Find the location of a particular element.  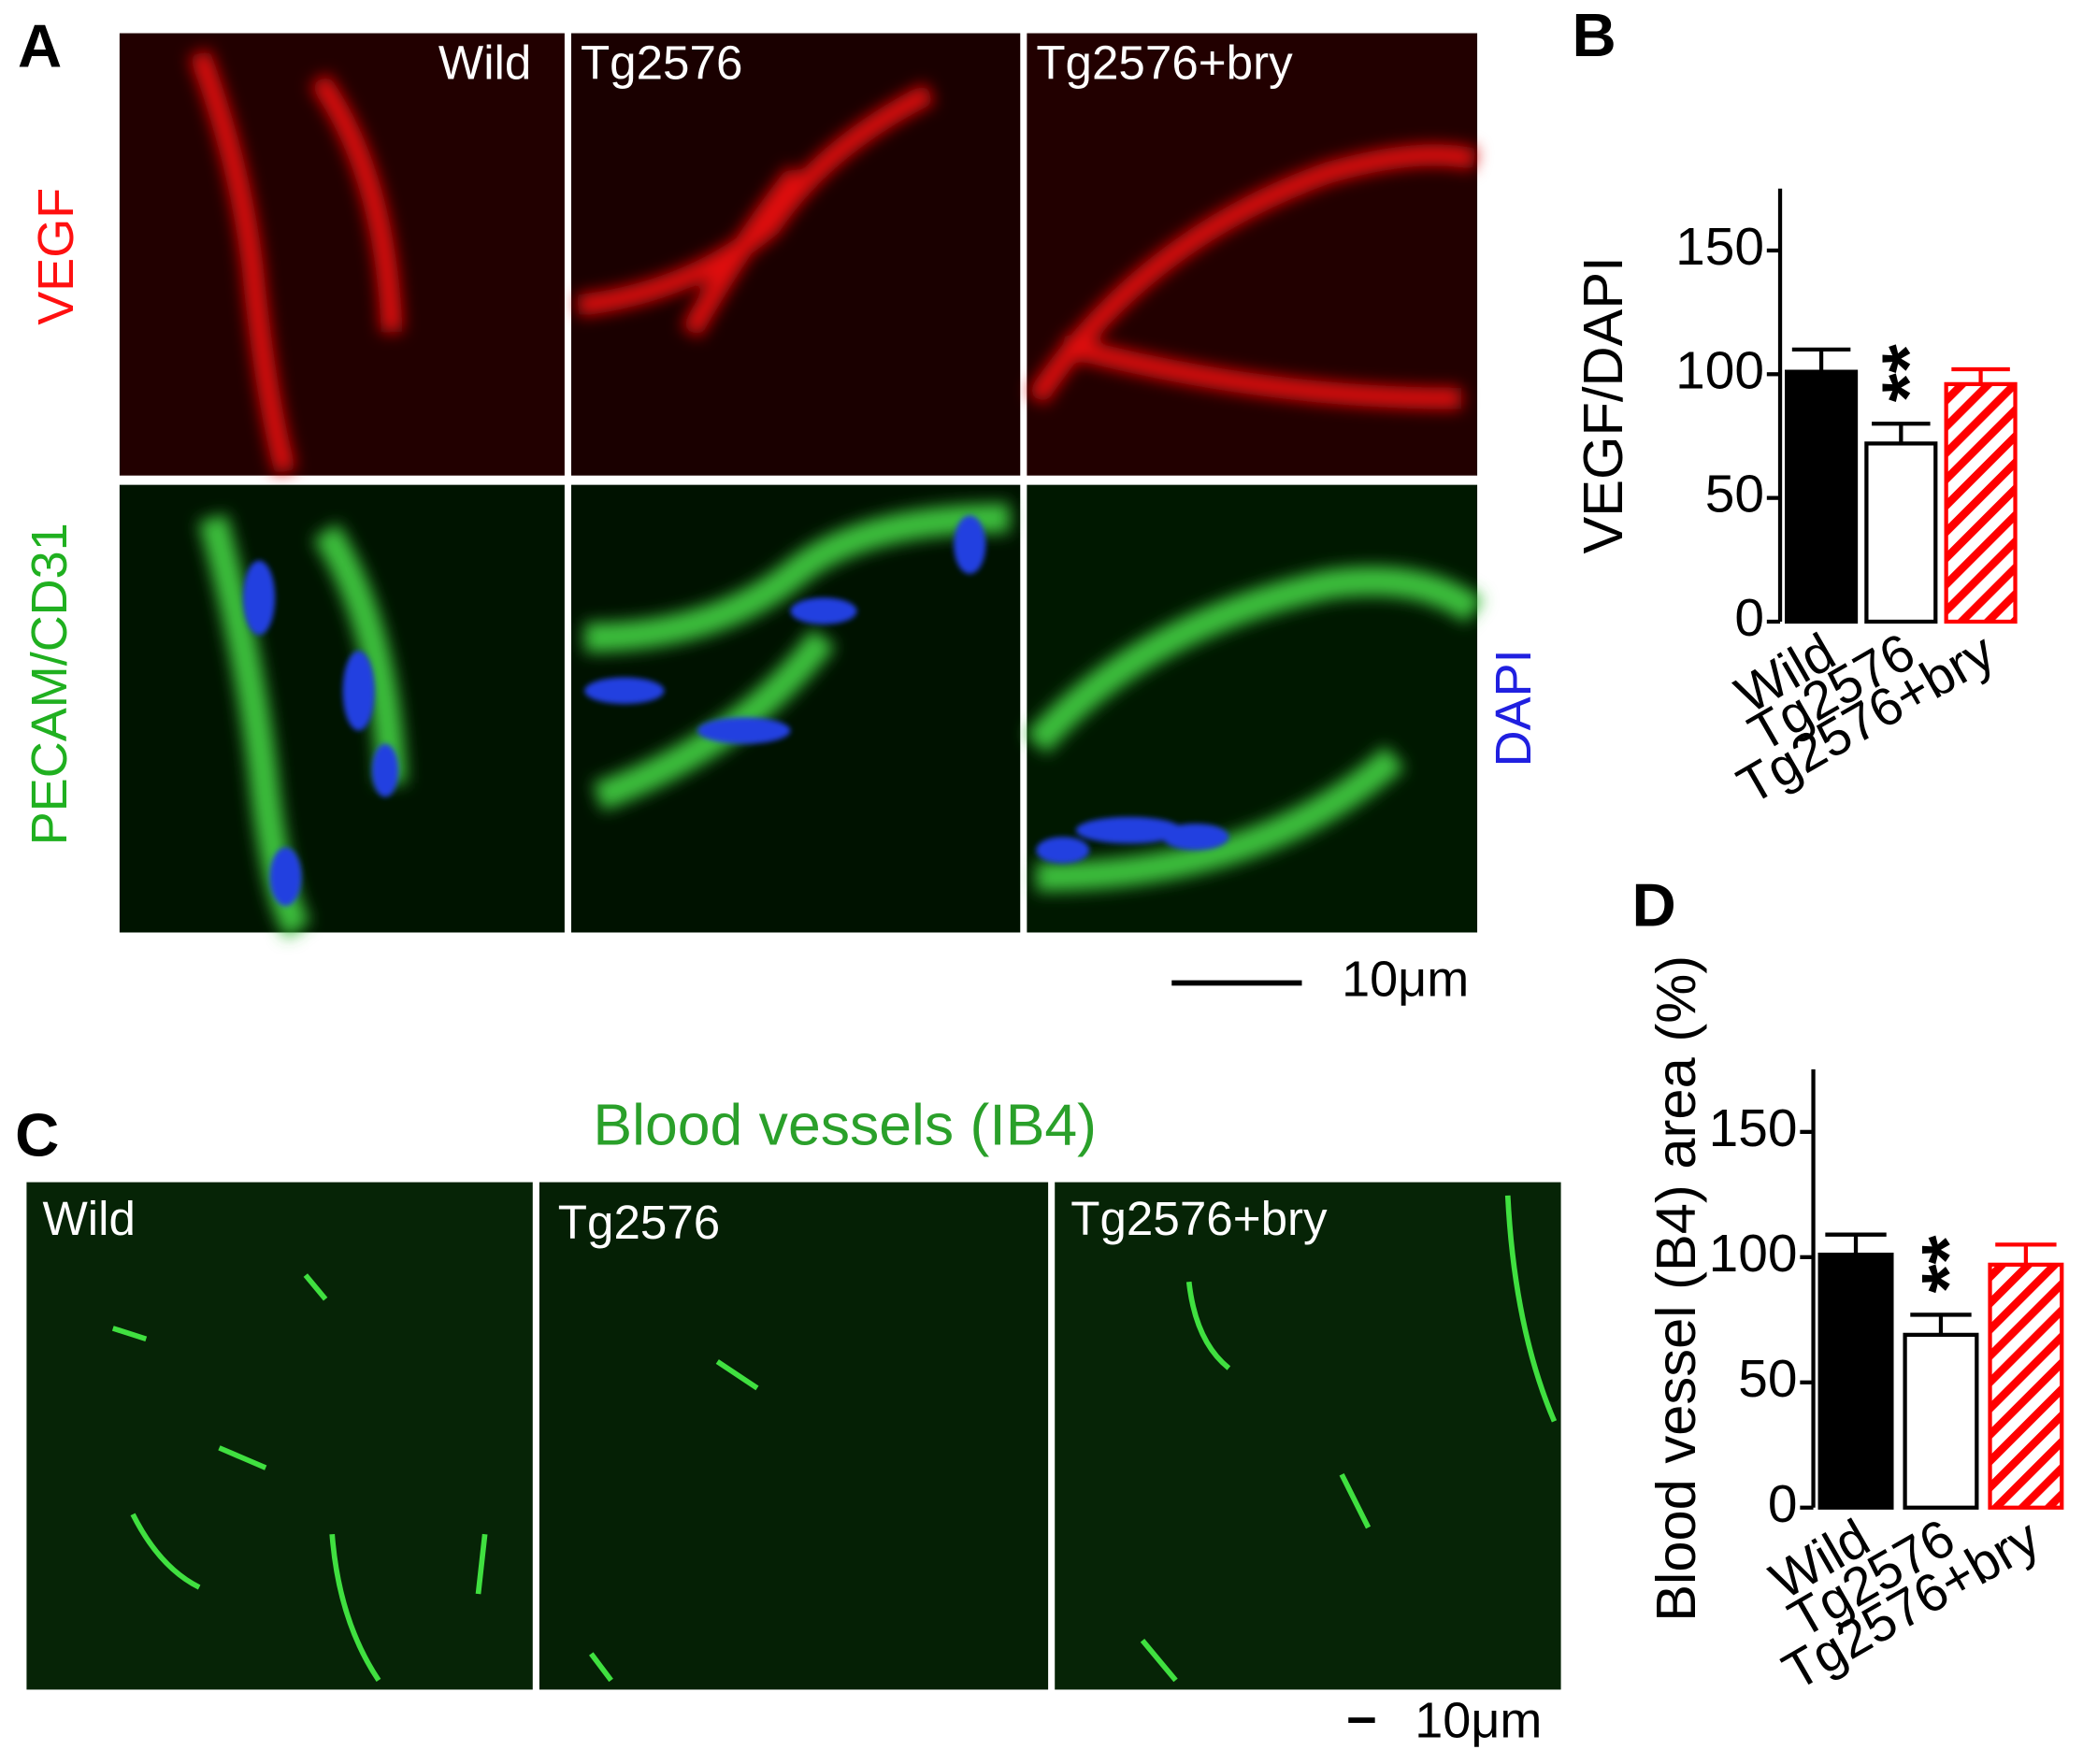

panel-label: B is located at coordinates (1594, 35).